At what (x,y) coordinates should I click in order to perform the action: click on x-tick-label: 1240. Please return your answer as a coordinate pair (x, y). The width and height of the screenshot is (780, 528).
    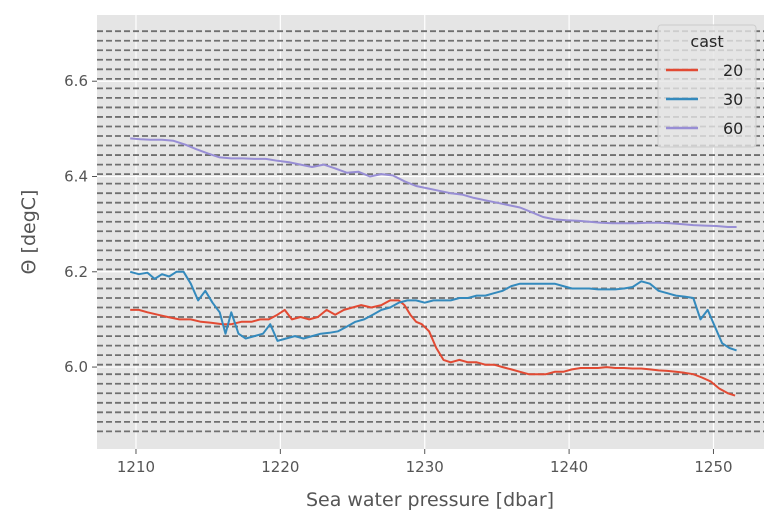
    Looking at the image, I should click on (569, 467).